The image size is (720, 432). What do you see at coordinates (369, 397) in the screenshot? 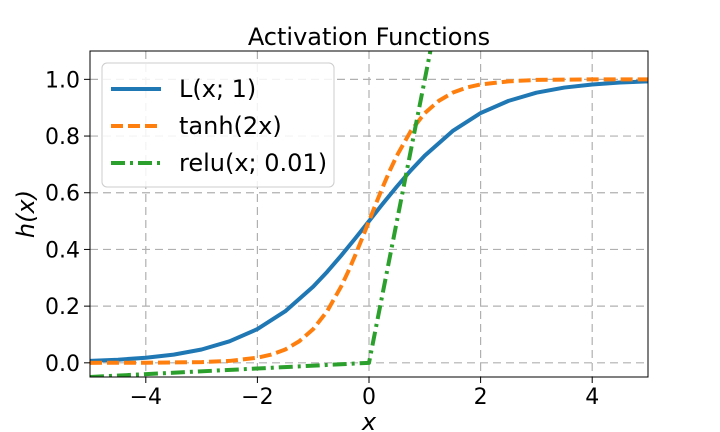
I see `x-tick-label: 0` at bounding box center [369, 397].